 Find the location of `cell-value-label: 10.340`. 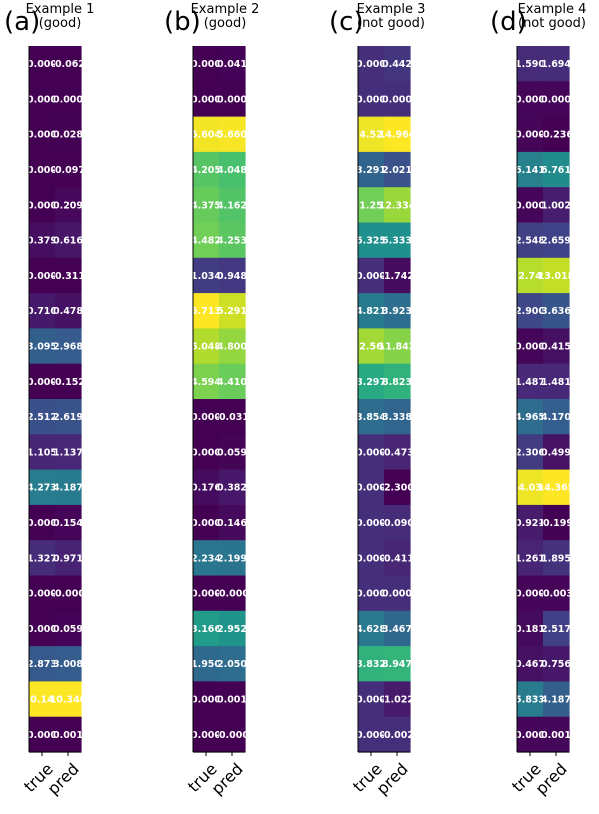

cell-value-label: 10.340 is located at coordinates (68, 699).